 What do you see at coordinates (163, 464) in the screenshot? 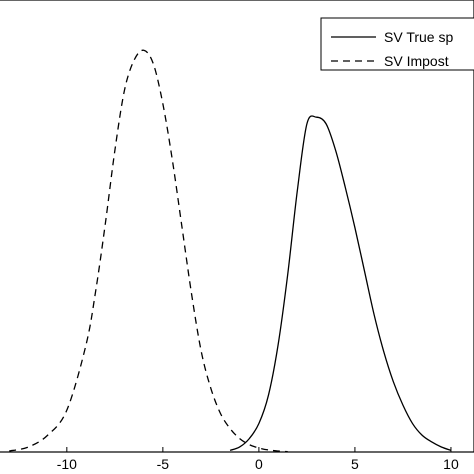
I see `x-tick-label: -5` at bounding box center [163, 464].